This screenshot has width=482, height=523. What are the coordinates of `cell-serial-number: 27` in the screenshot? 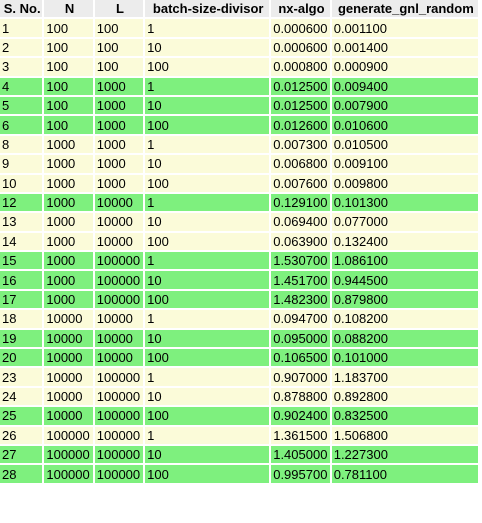 It's located at (21, 454).